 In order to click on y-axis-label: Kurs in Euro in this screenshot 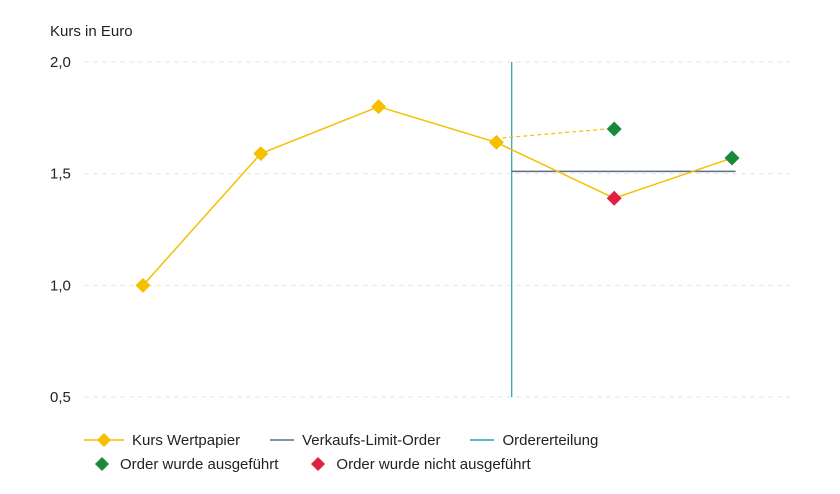, I will do `click(91, 31)`.